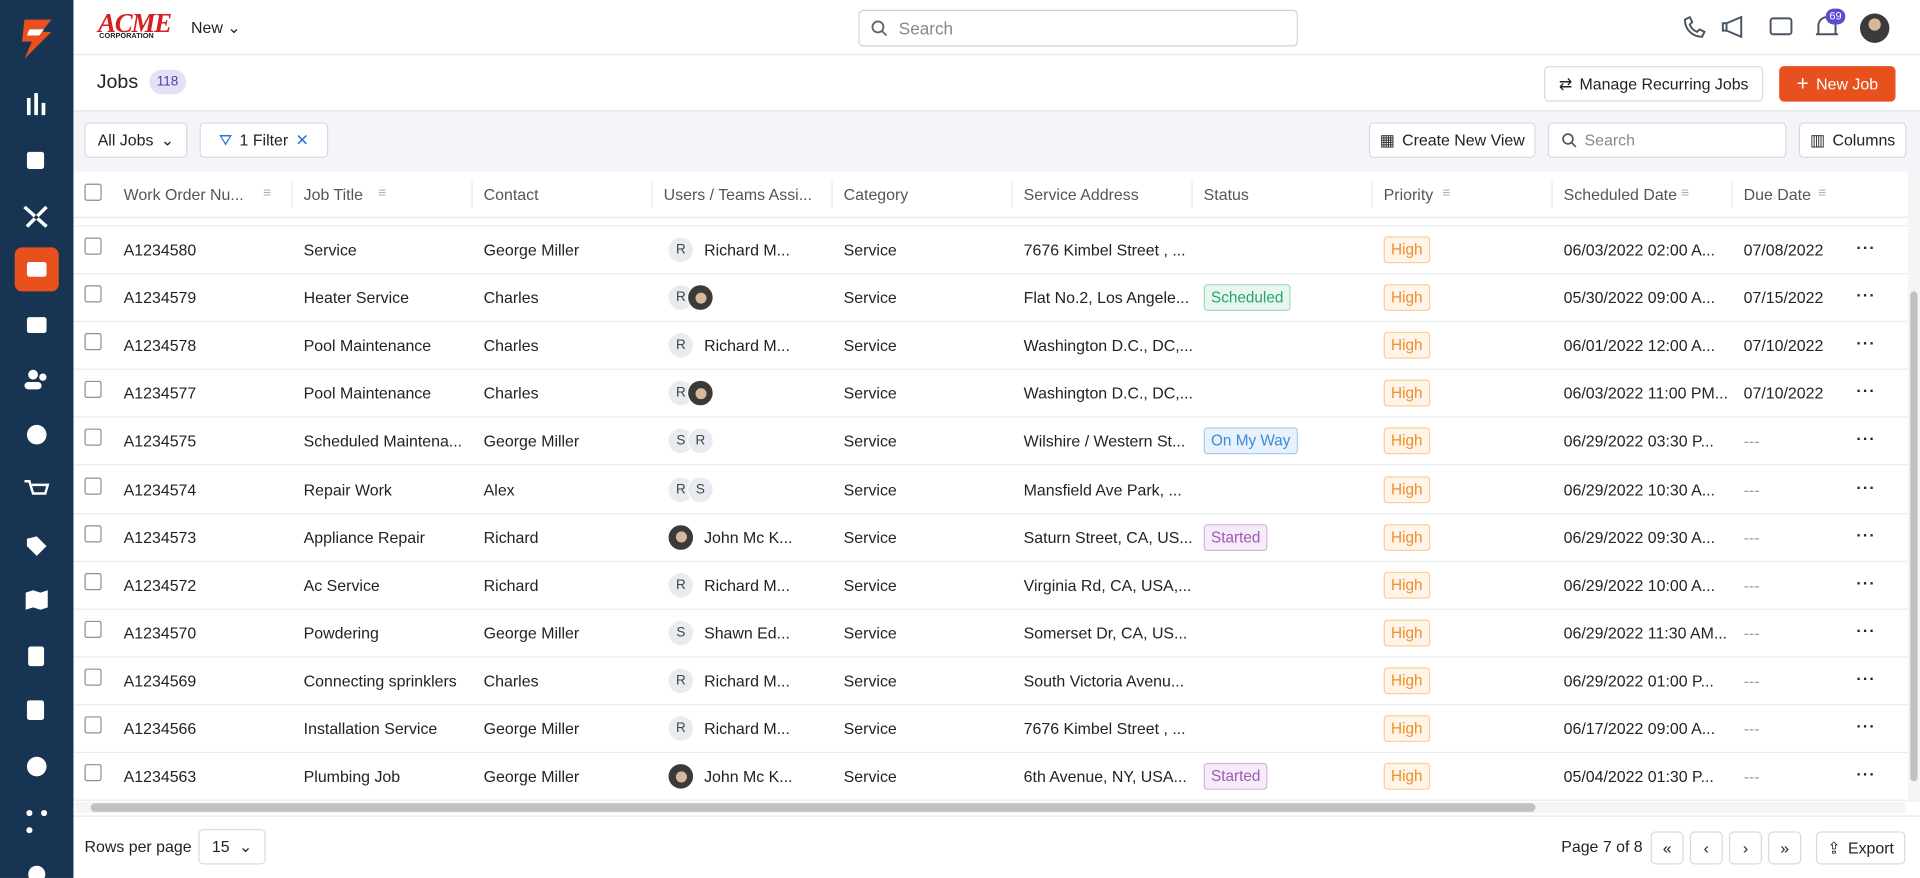 The height and width of the screenshot is (878, 1920). What do you see at coordinates (1783, 345) in the screenshot?
I see `due-date: 07/10/2022` at bounding box center [1783, 345].